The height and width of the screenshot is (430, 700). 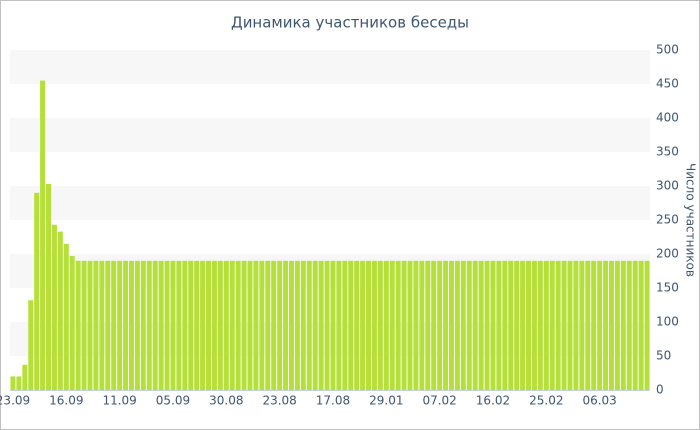 What do you see at coordinates (119, 401) in the screenshot?
I see `x-tick-label: 11.09` at bounding box center [119, 401].